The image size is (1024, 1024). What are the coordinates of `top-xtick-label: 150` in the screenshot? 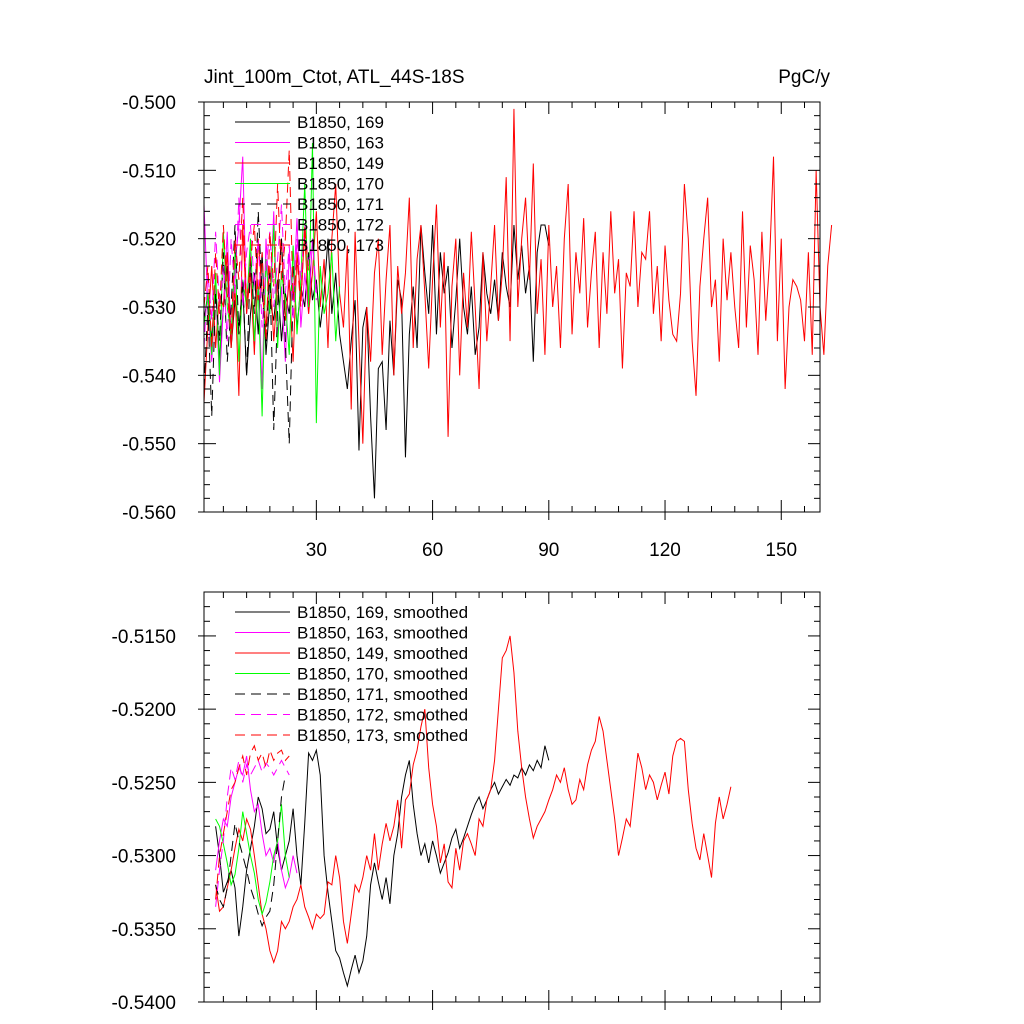 It's located at (781, 550).